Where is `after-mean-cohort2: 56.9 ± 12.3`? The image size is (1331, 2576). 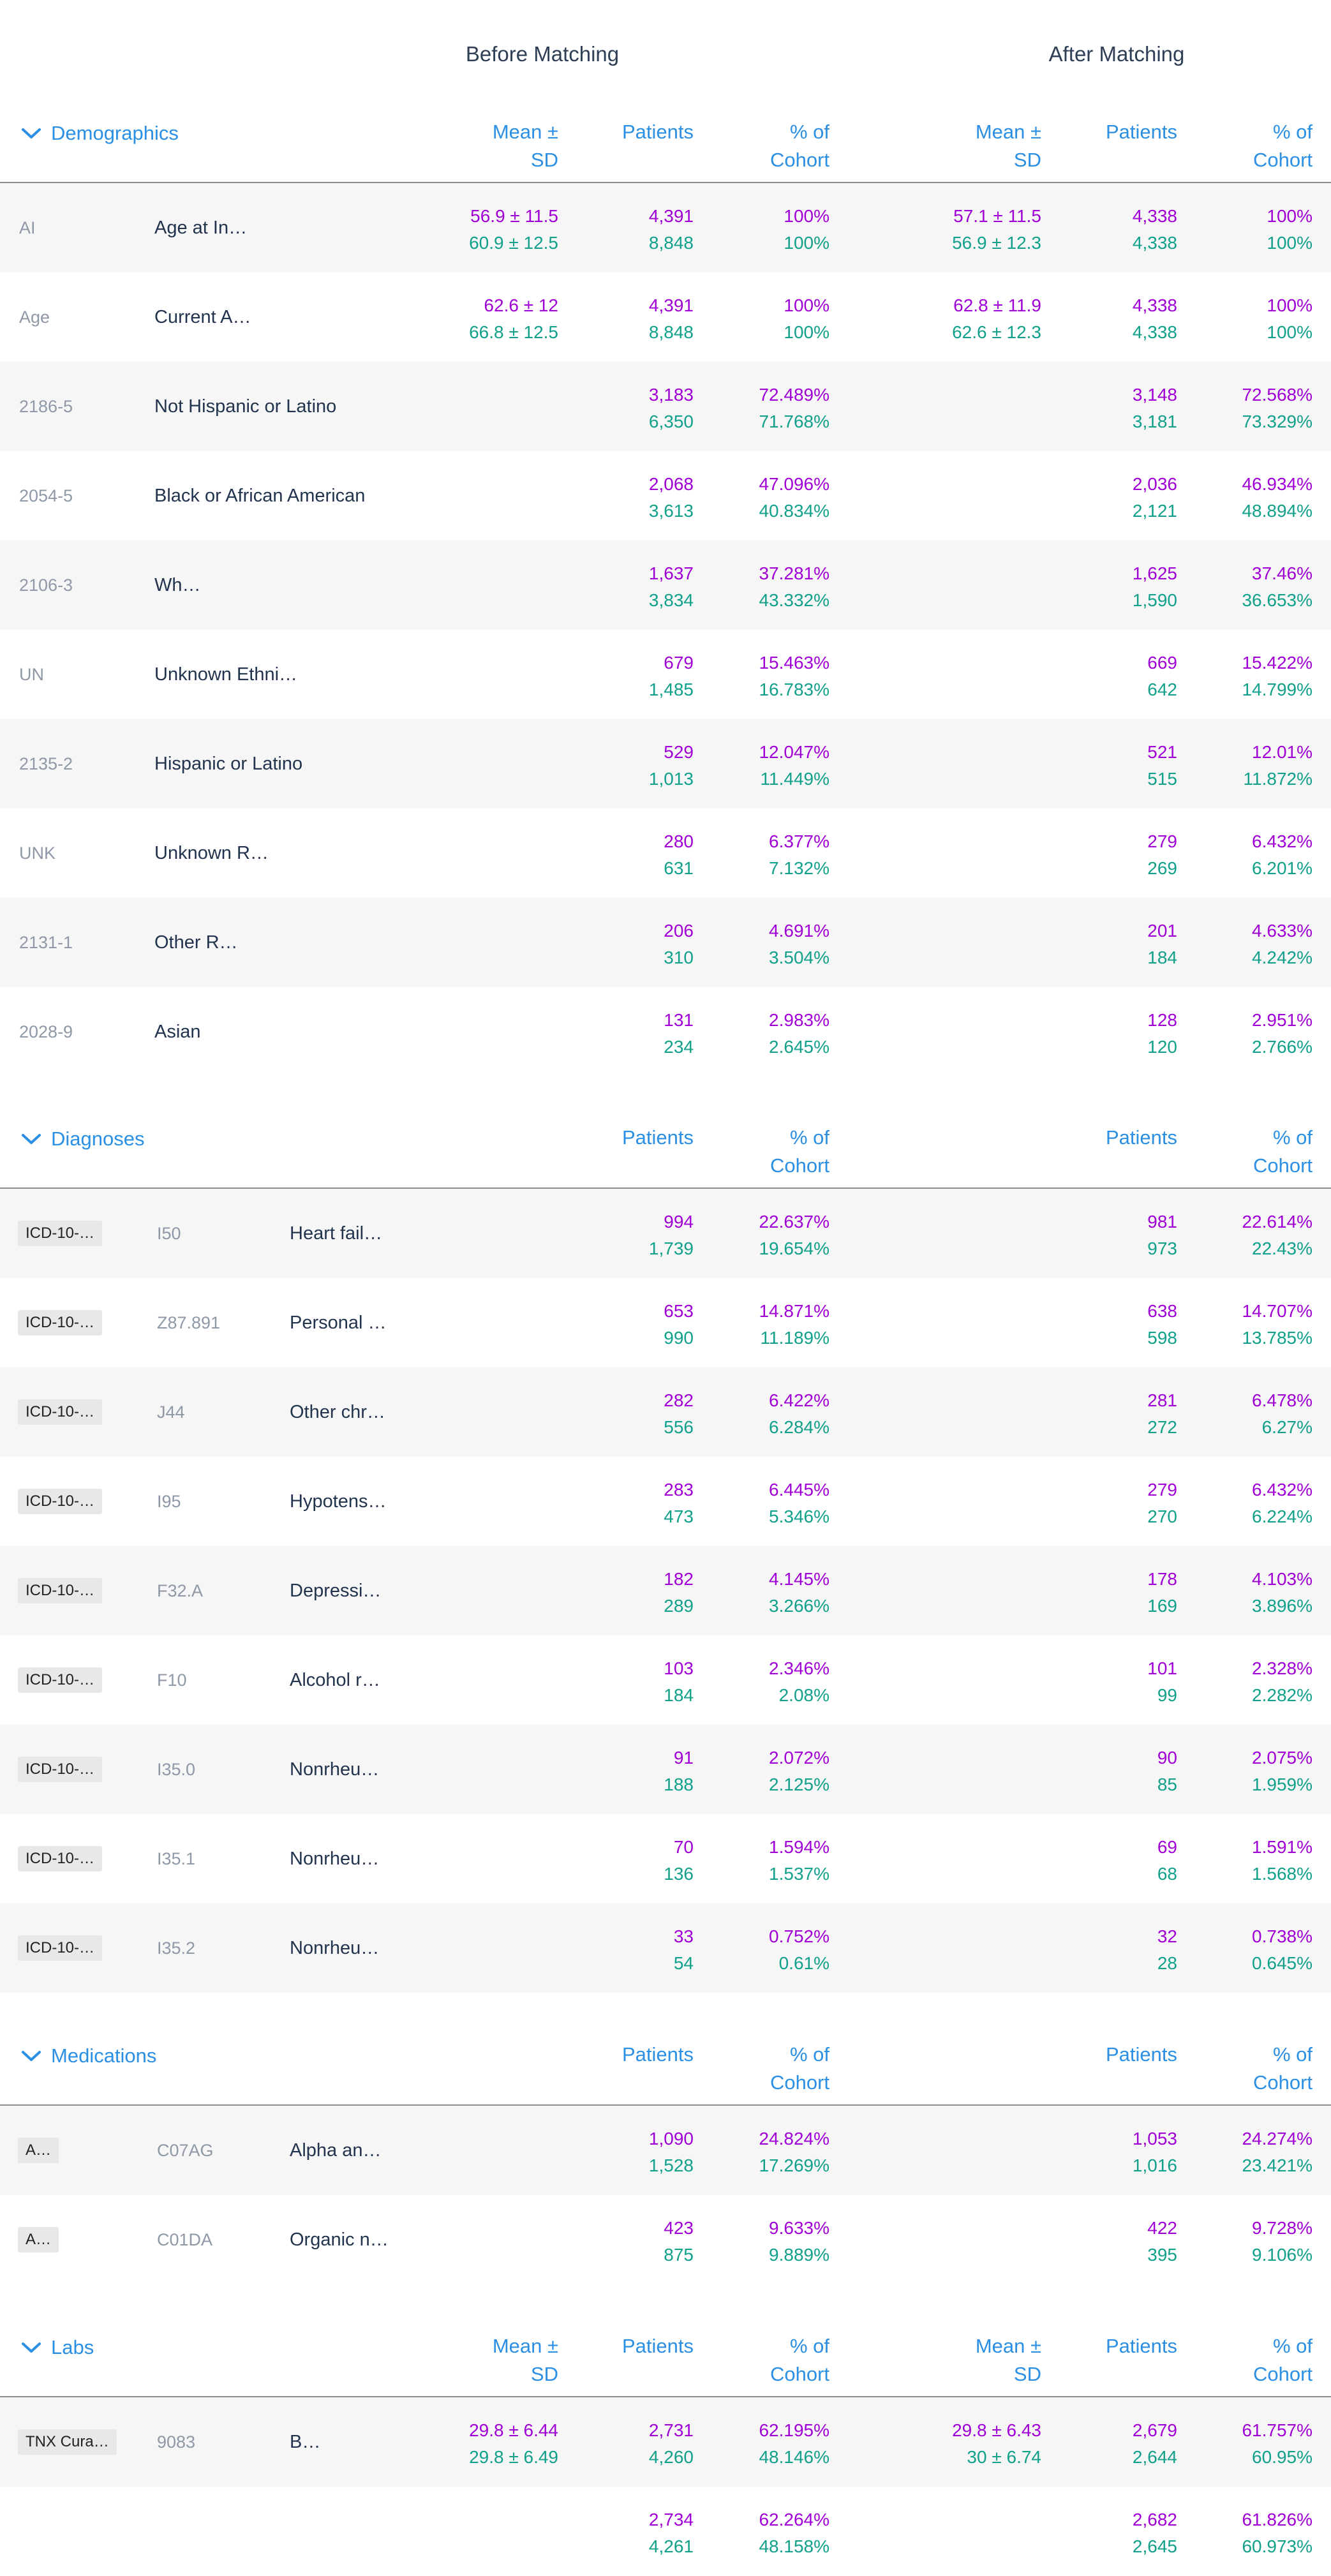 after-mean-cohort2: 56.9 ± 12.3 is located at coordinates (996, 243).